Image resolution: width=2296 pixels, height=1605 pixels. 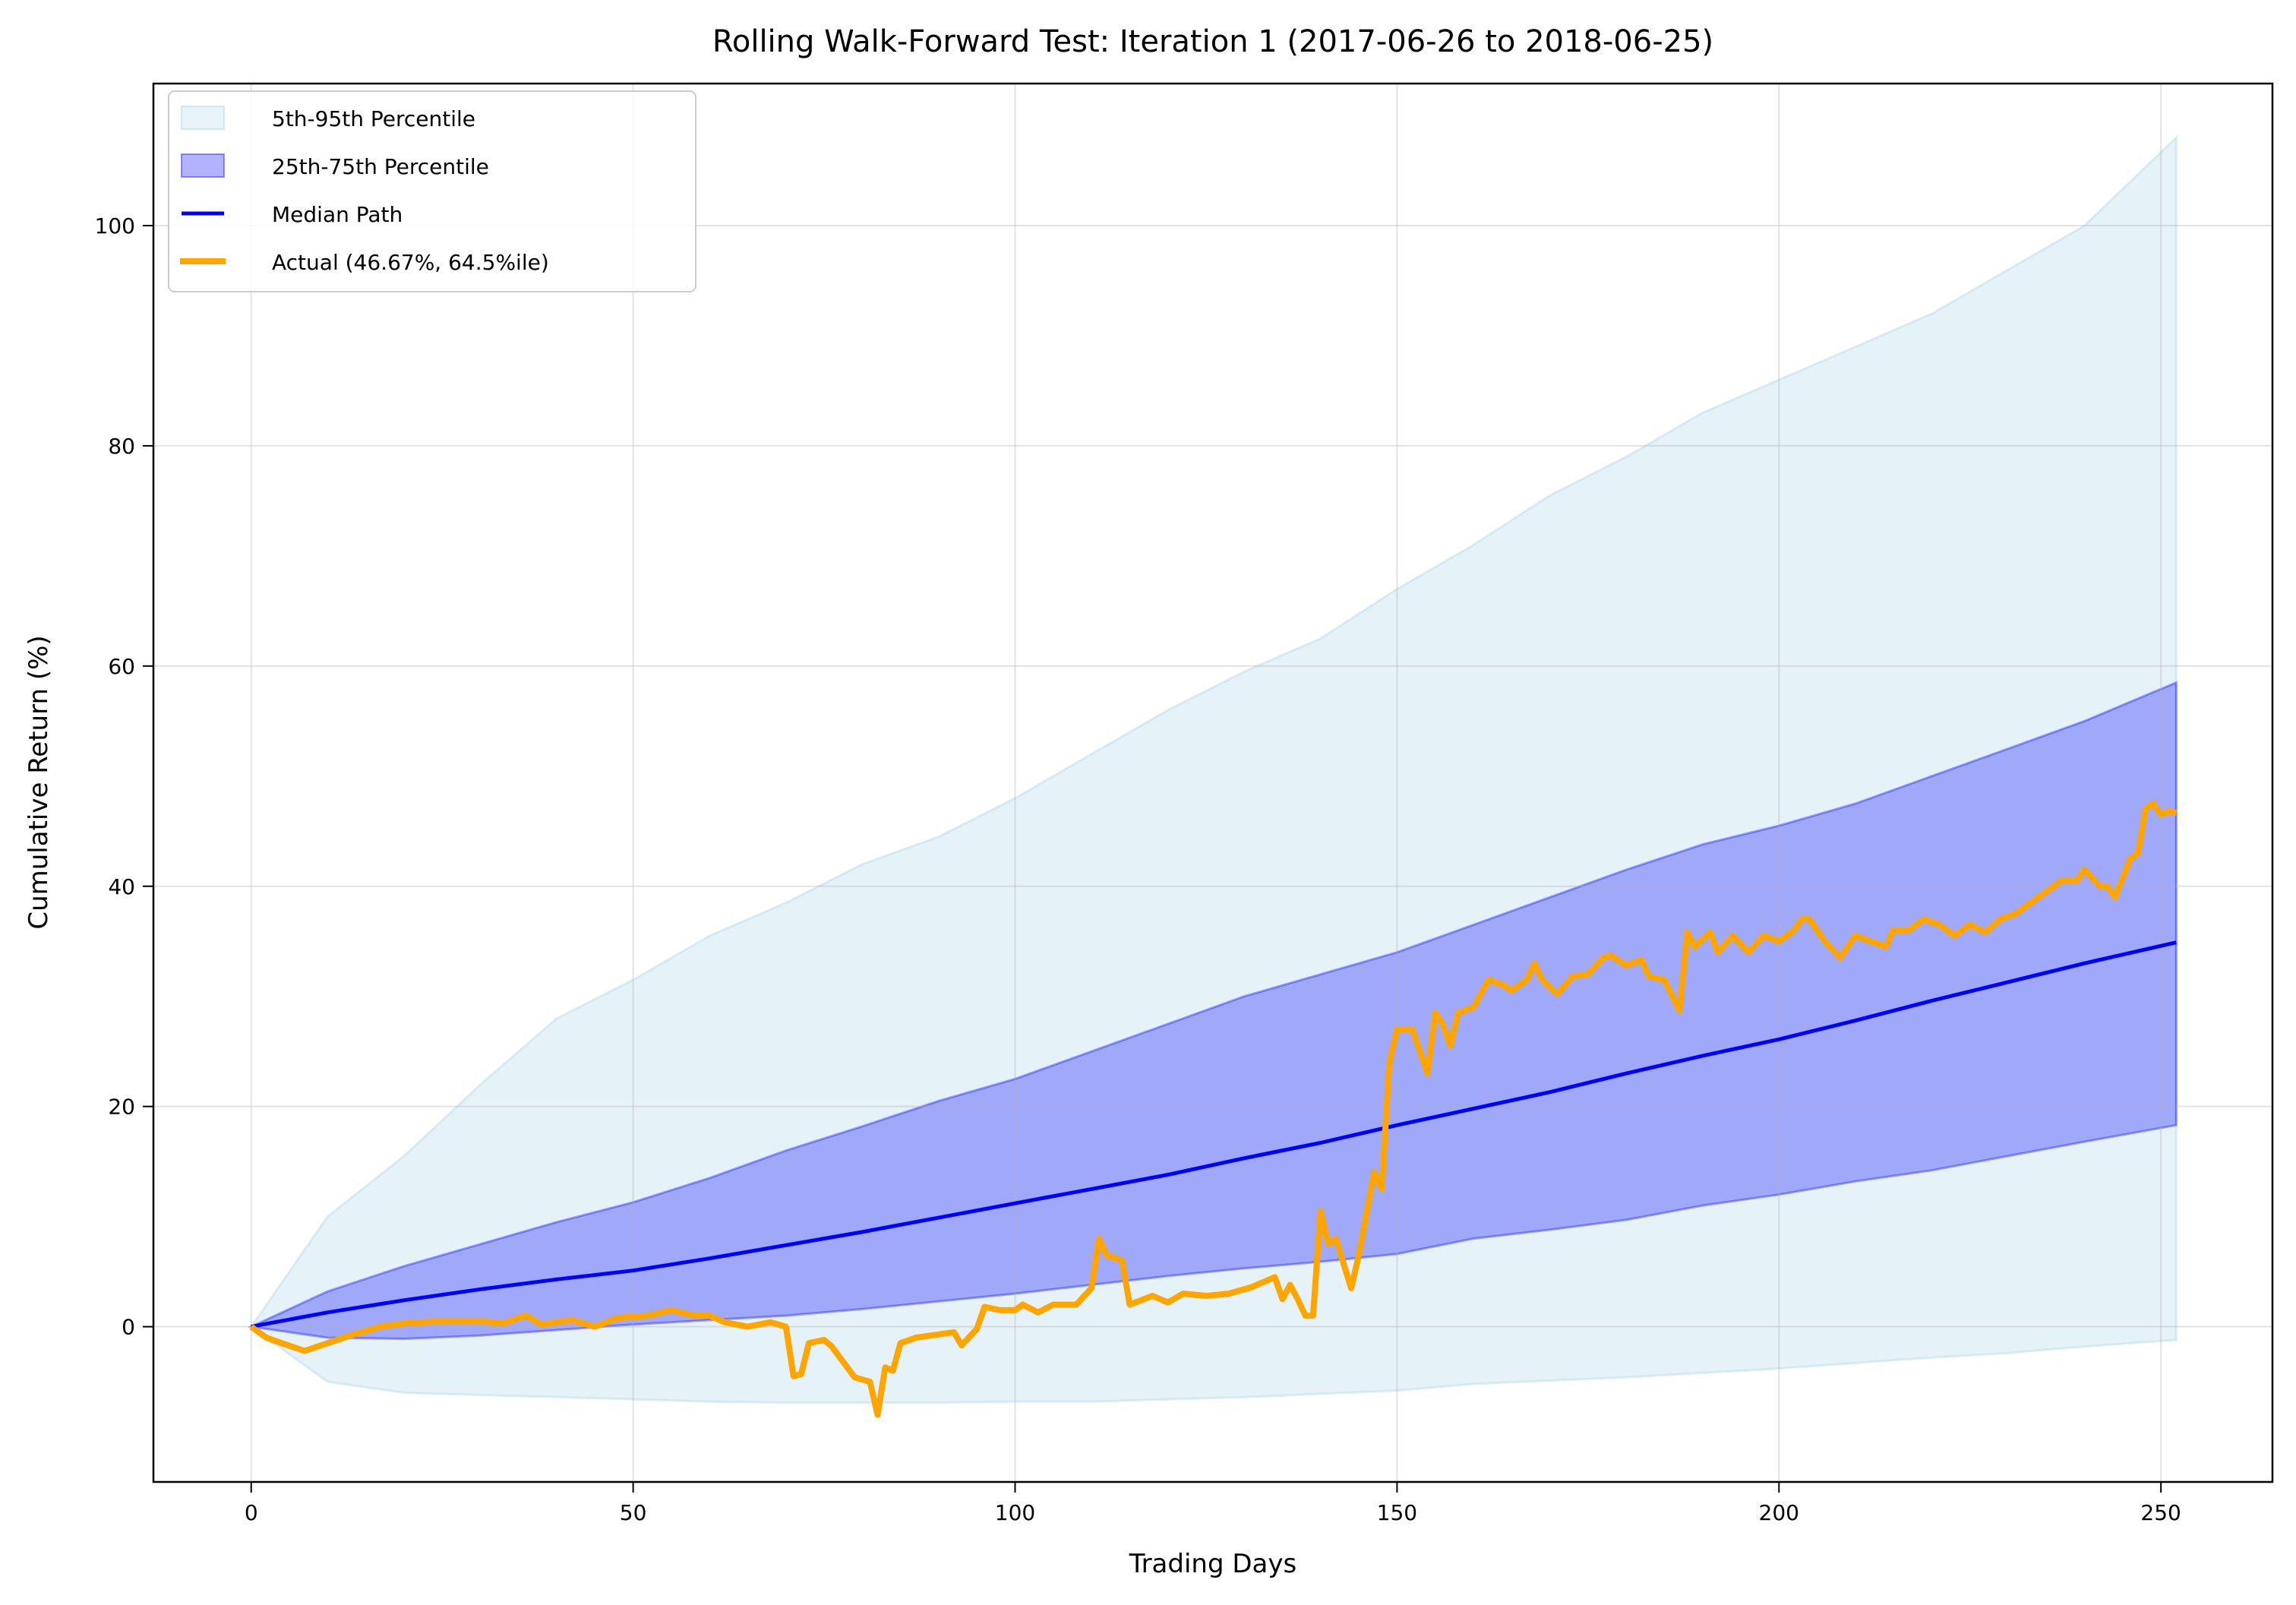 I want to click on y-axis-label: Cumulative Return (%), so click(x=39, y=782).